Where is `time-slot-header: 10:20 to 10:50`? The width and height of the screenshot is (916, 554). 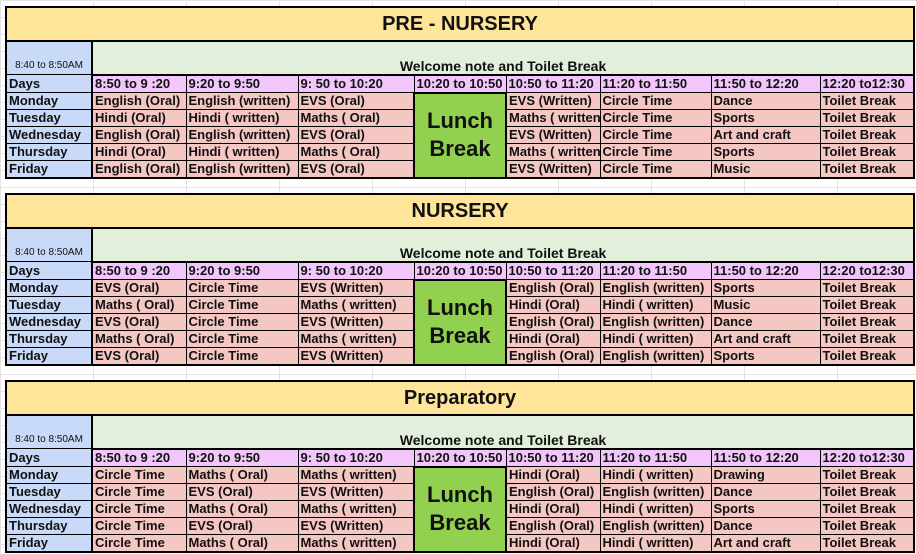
time-slot-header: 10:20 to 10:50 is located at coordinates (460, 270).